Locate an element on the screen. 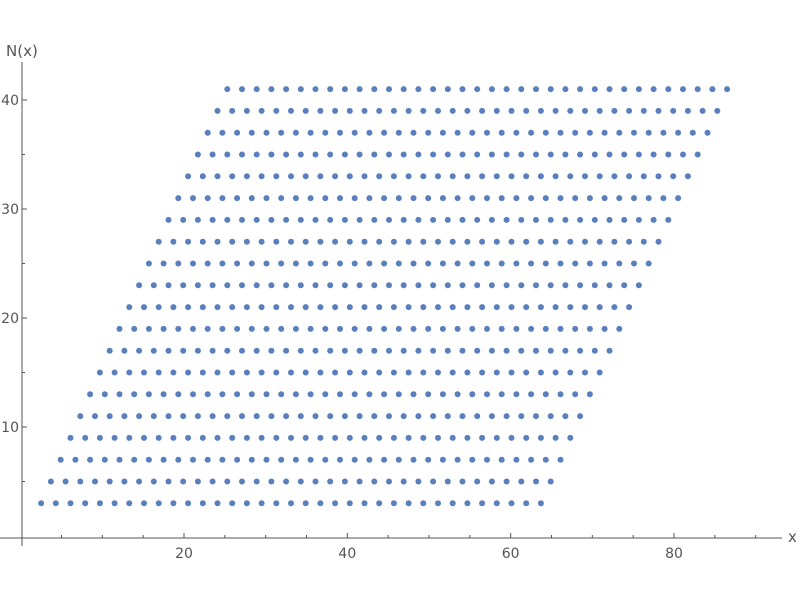 This screenshot has height=604, width=800. y-tick-label: 20 is located at coordinates (10, 319).